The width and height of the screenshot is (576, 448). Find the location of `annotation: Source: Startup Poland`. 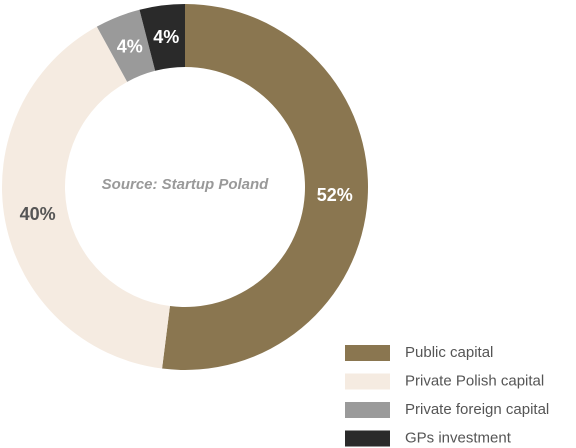

annotation: Source: Startup Poland is located at coordinates (186, 184).